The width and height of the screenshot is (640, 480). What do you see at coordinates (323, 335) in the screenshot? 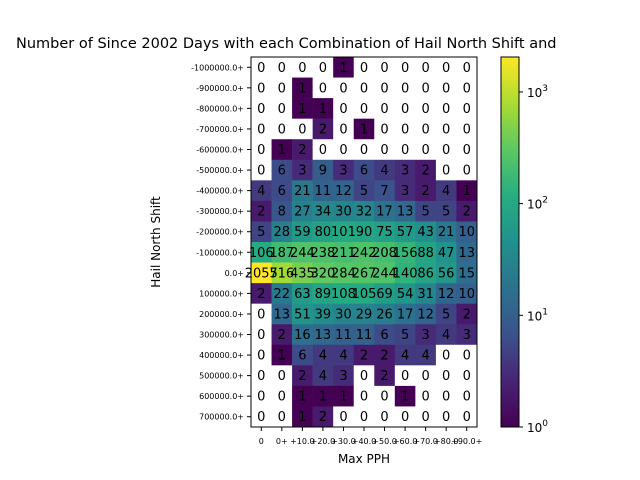
I see `cell-value-label: 13` at bounding box center [323, 335].